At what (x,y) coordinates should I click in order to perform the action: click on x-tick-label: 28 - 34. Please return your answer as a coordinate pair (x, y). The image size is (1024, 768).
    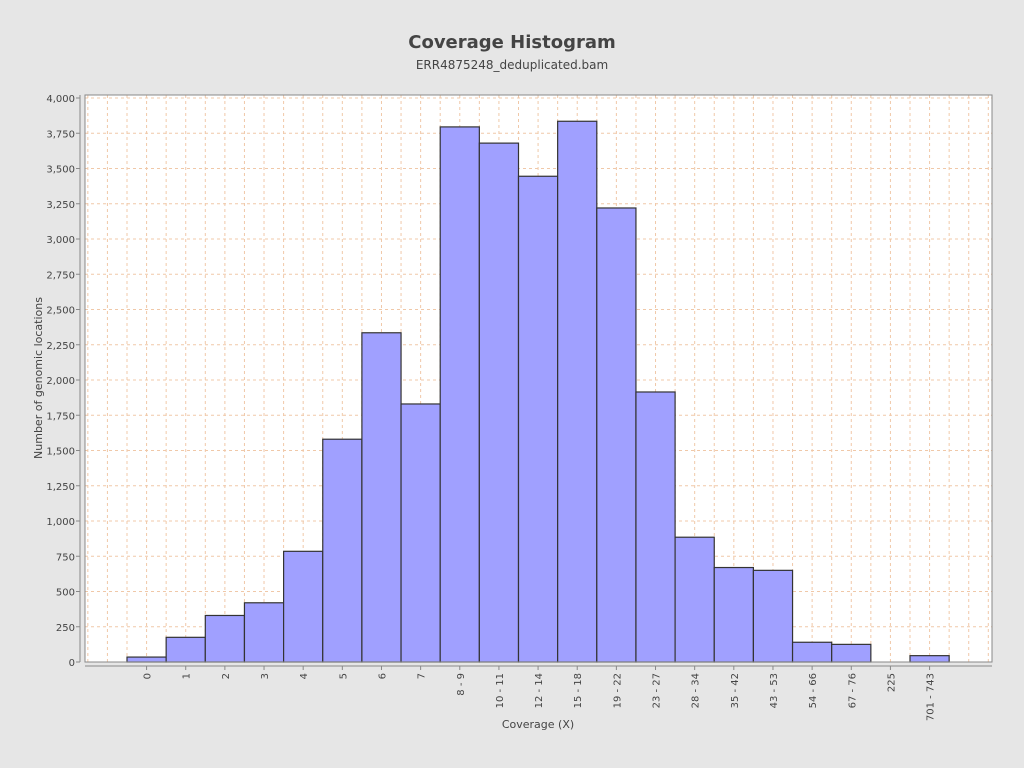
    Looking at the image, I should click on (696, 690).